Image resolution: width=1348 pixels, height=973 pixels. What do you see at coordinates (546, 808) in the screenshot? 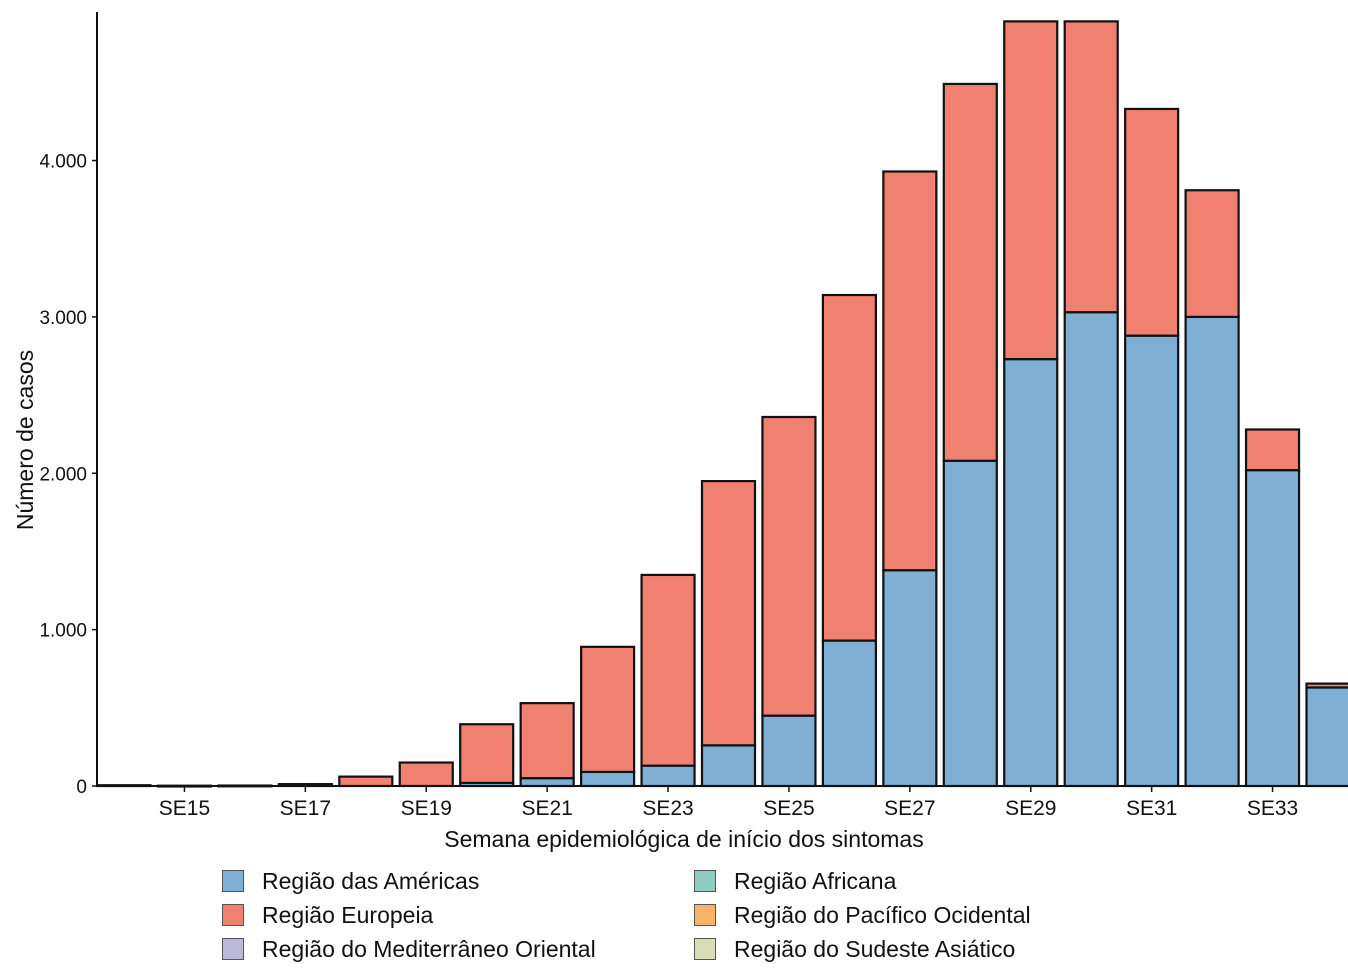
I see `x-tick-label: SE21` at bounding box center [546, 808].